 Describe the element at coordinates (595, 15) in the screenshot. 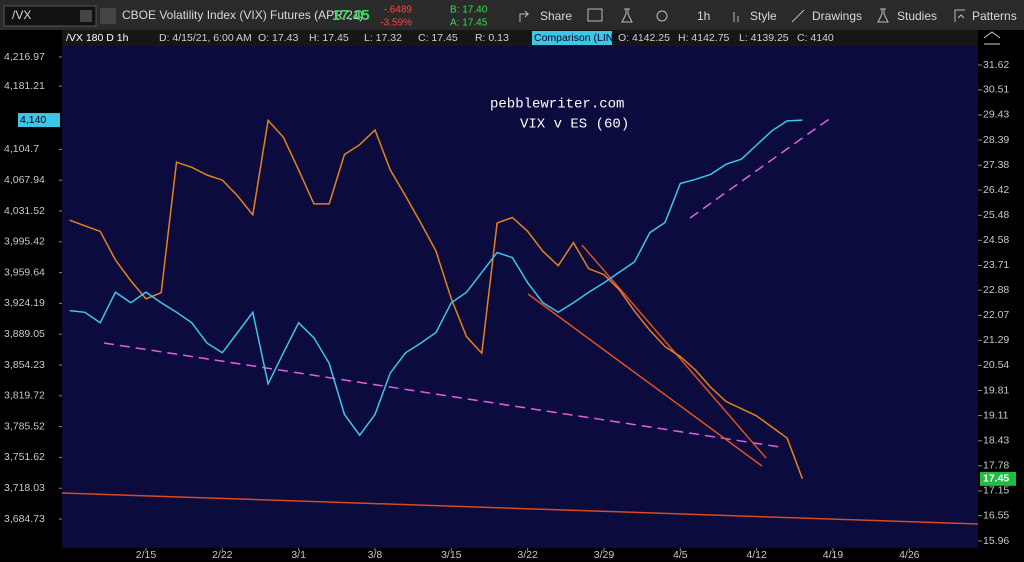

I see `snapshot-icon` at that location.